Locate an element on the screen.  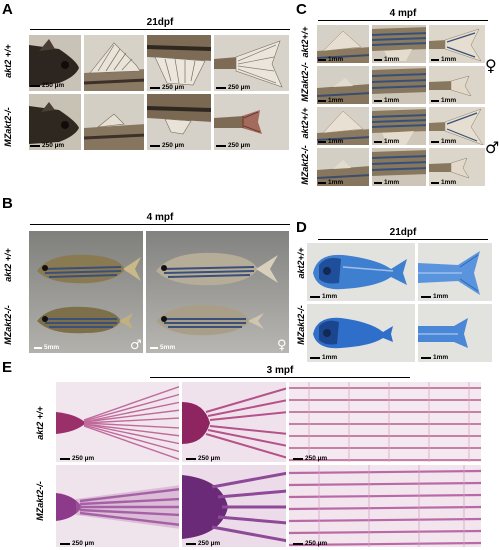
panel-c-image-r1c2 is located at coordinates (399, 44).